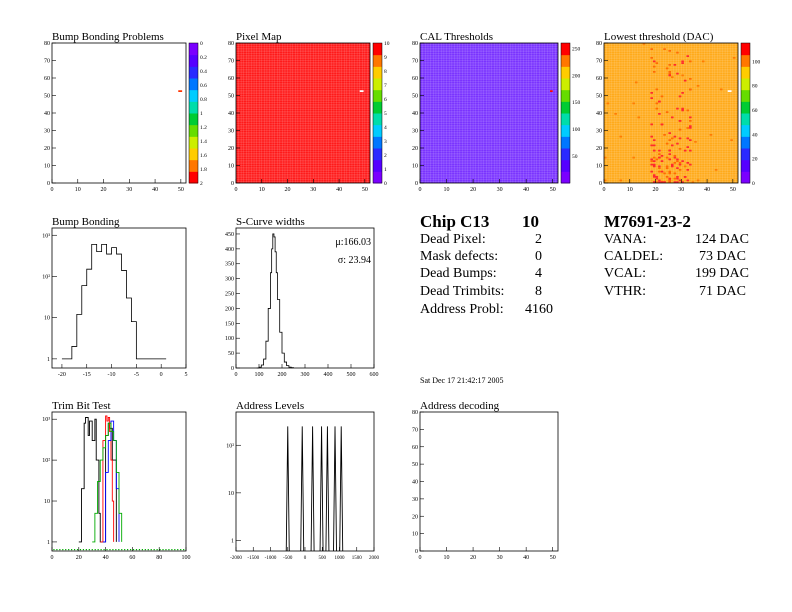  I want to click on x-tick-label: -10, so click(112, 375).